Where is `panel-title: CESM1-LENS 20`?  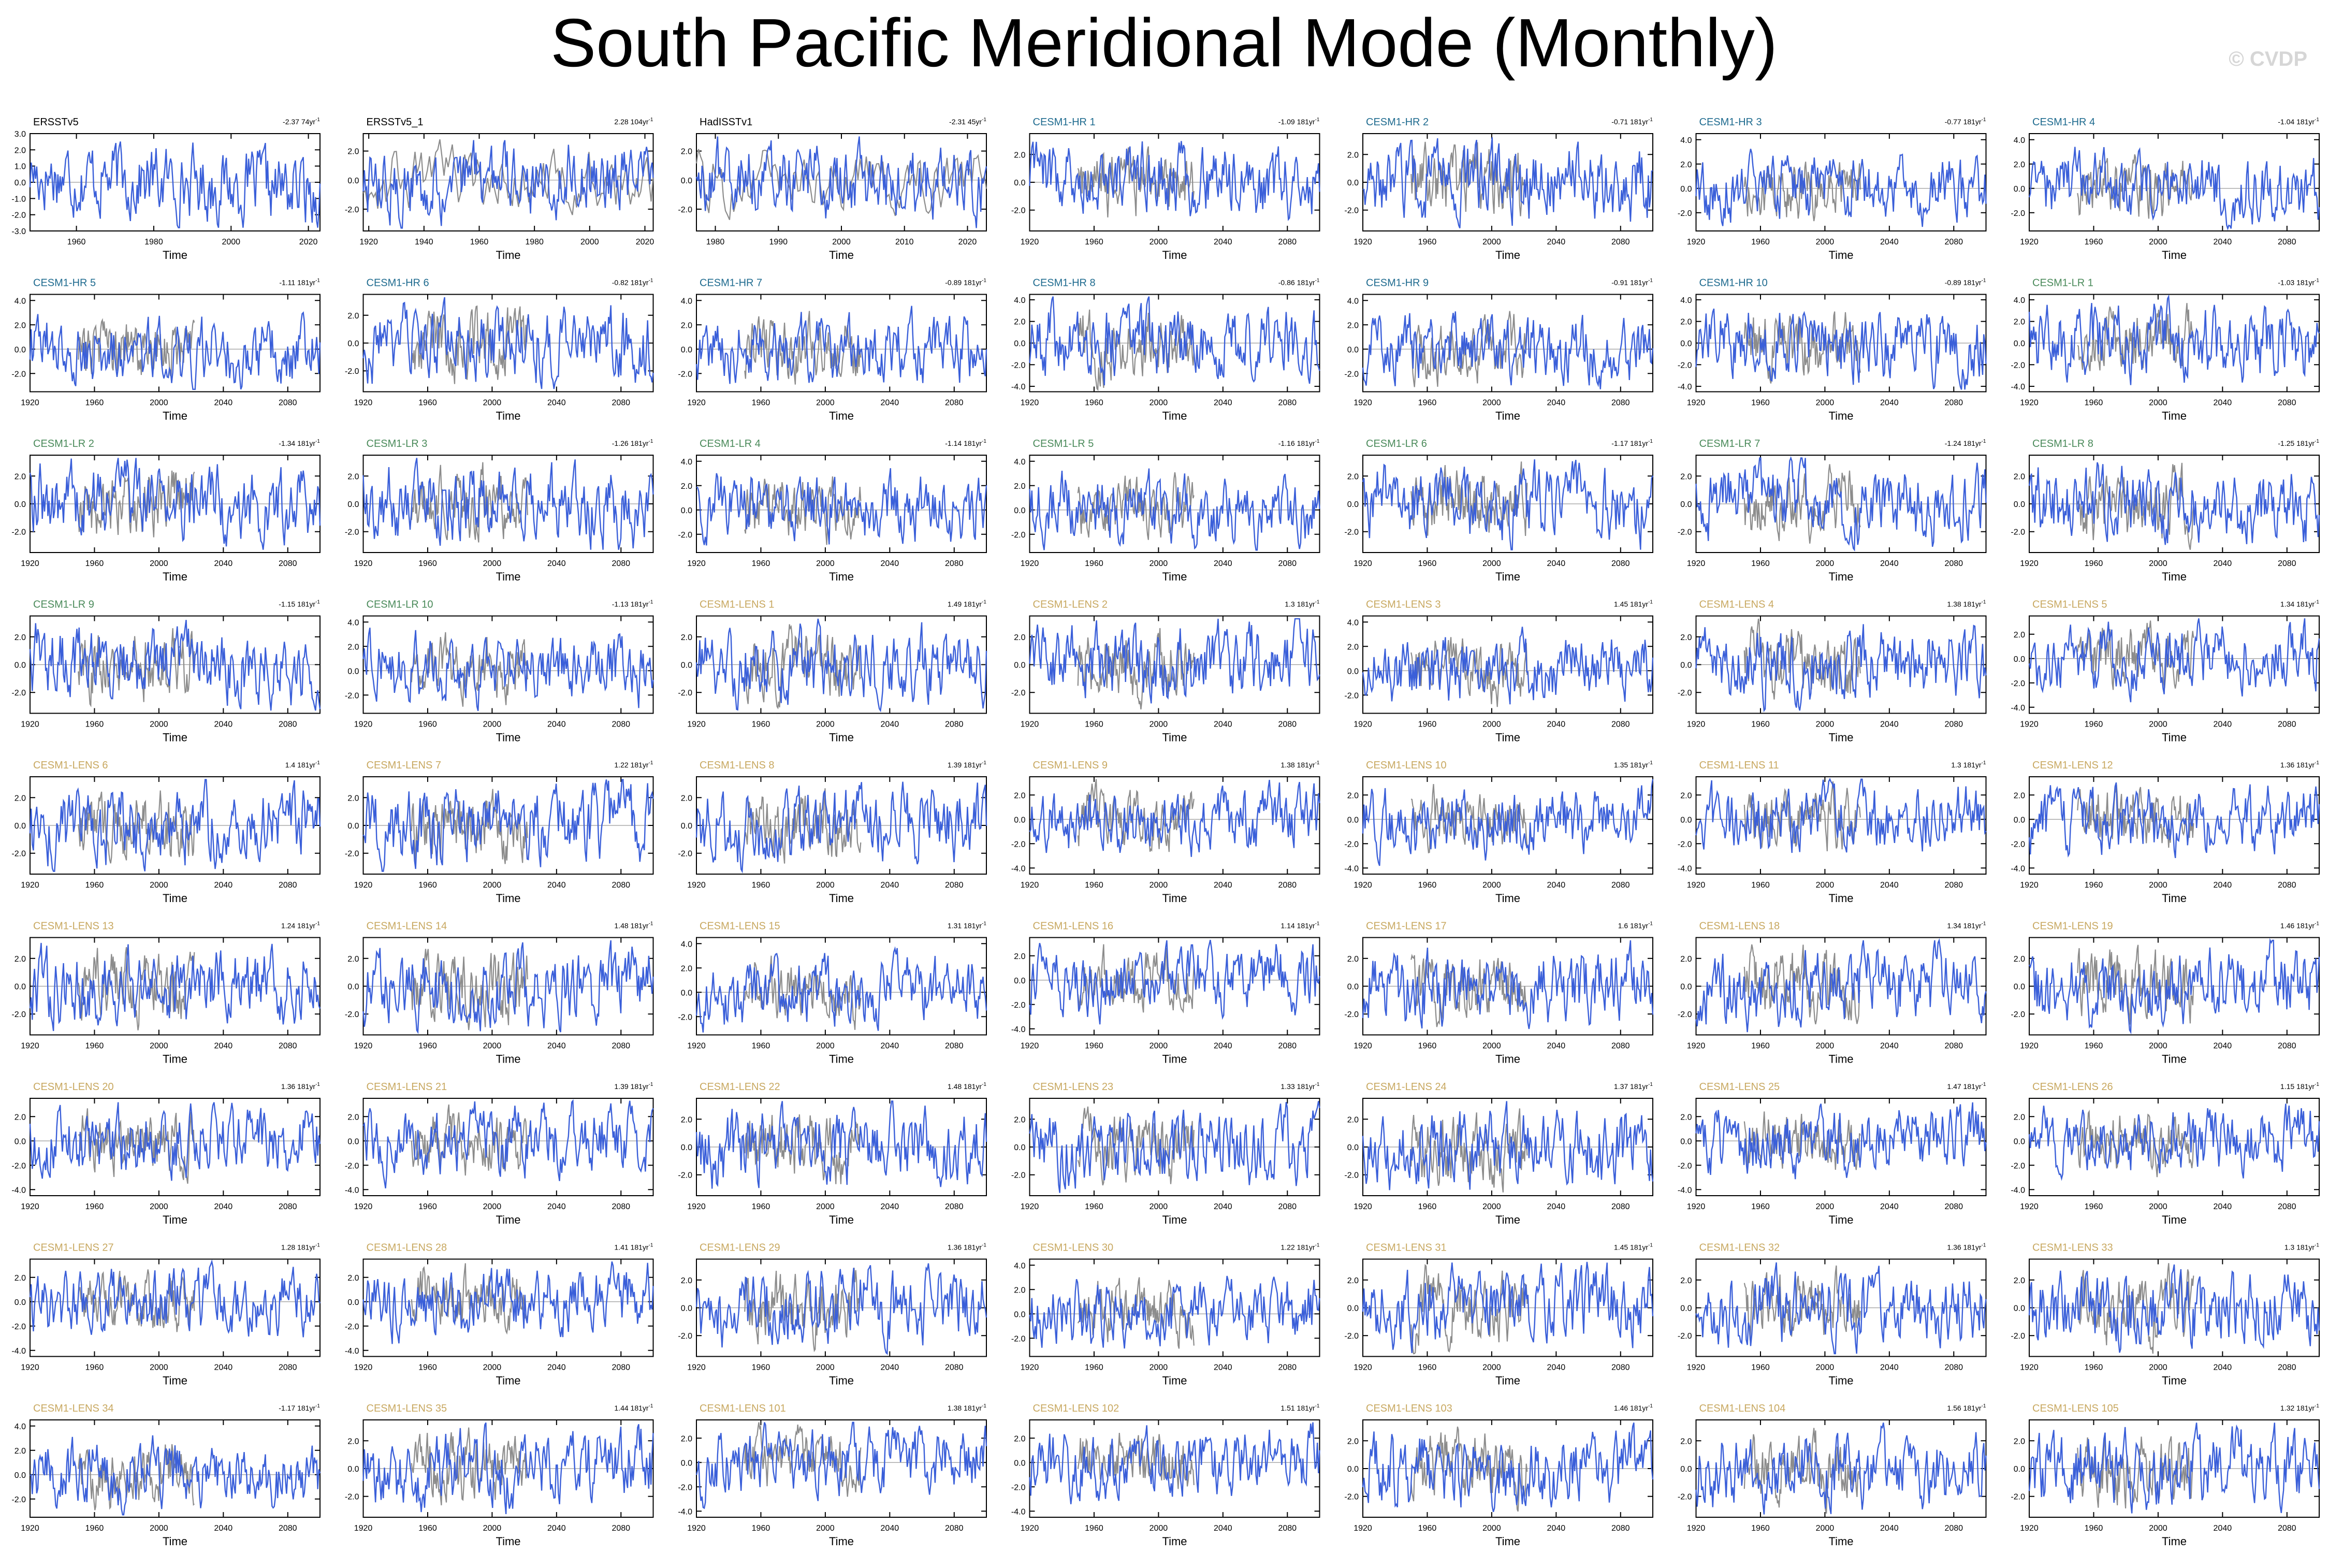 panel-title: CESM1-LENS 20 is located at coordinates (74, 1087).